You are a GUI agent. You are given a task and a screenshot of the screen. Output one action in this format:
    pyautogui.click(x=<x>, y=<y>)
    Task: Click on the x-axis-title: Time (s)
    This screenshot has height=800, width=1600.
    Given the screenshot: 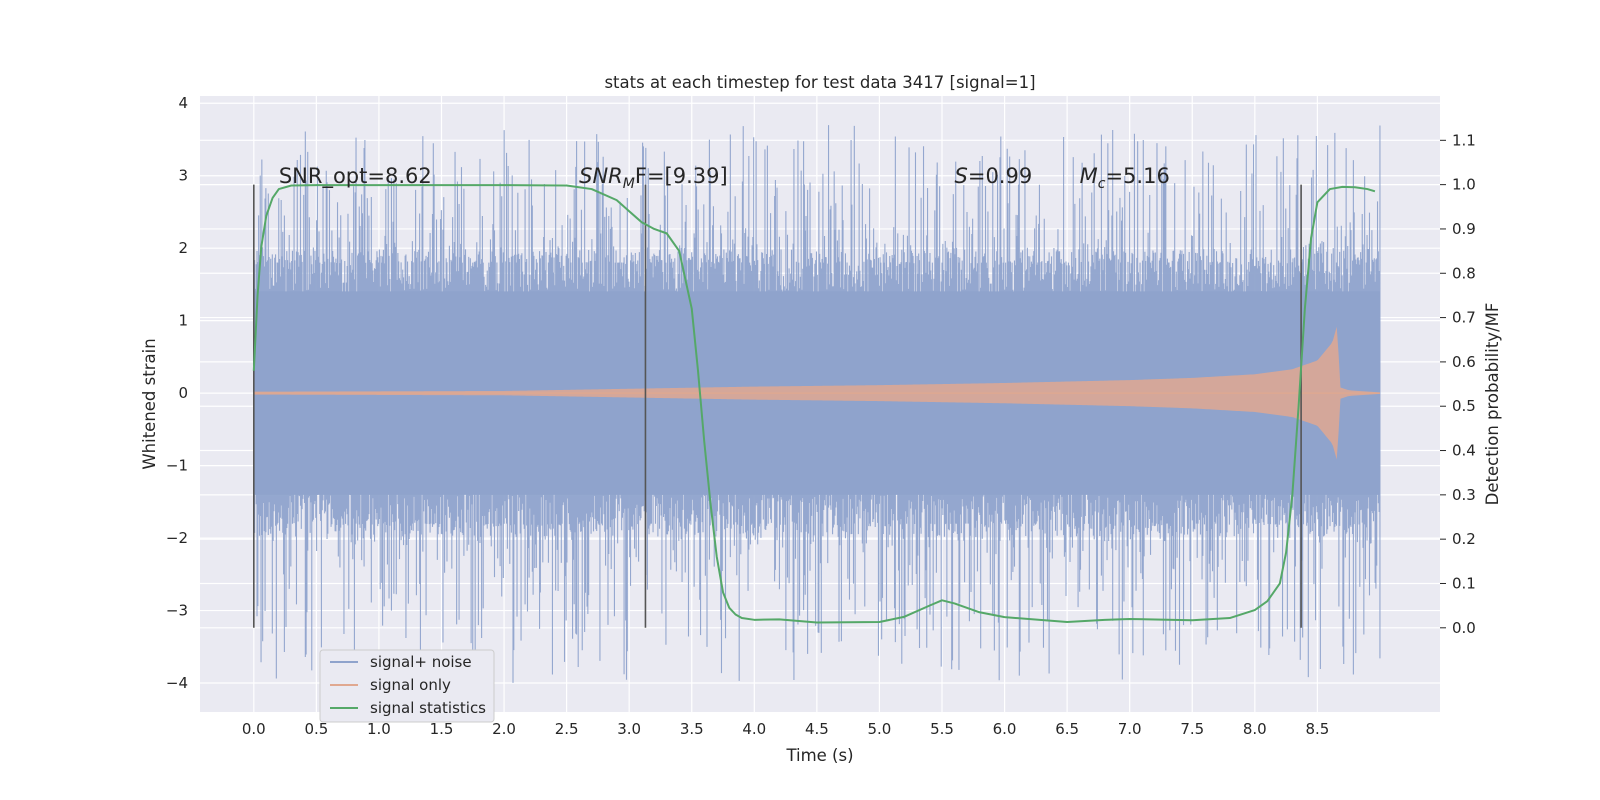 What is the action you would take?
    pyautogui.click(x=819, y=755)
    